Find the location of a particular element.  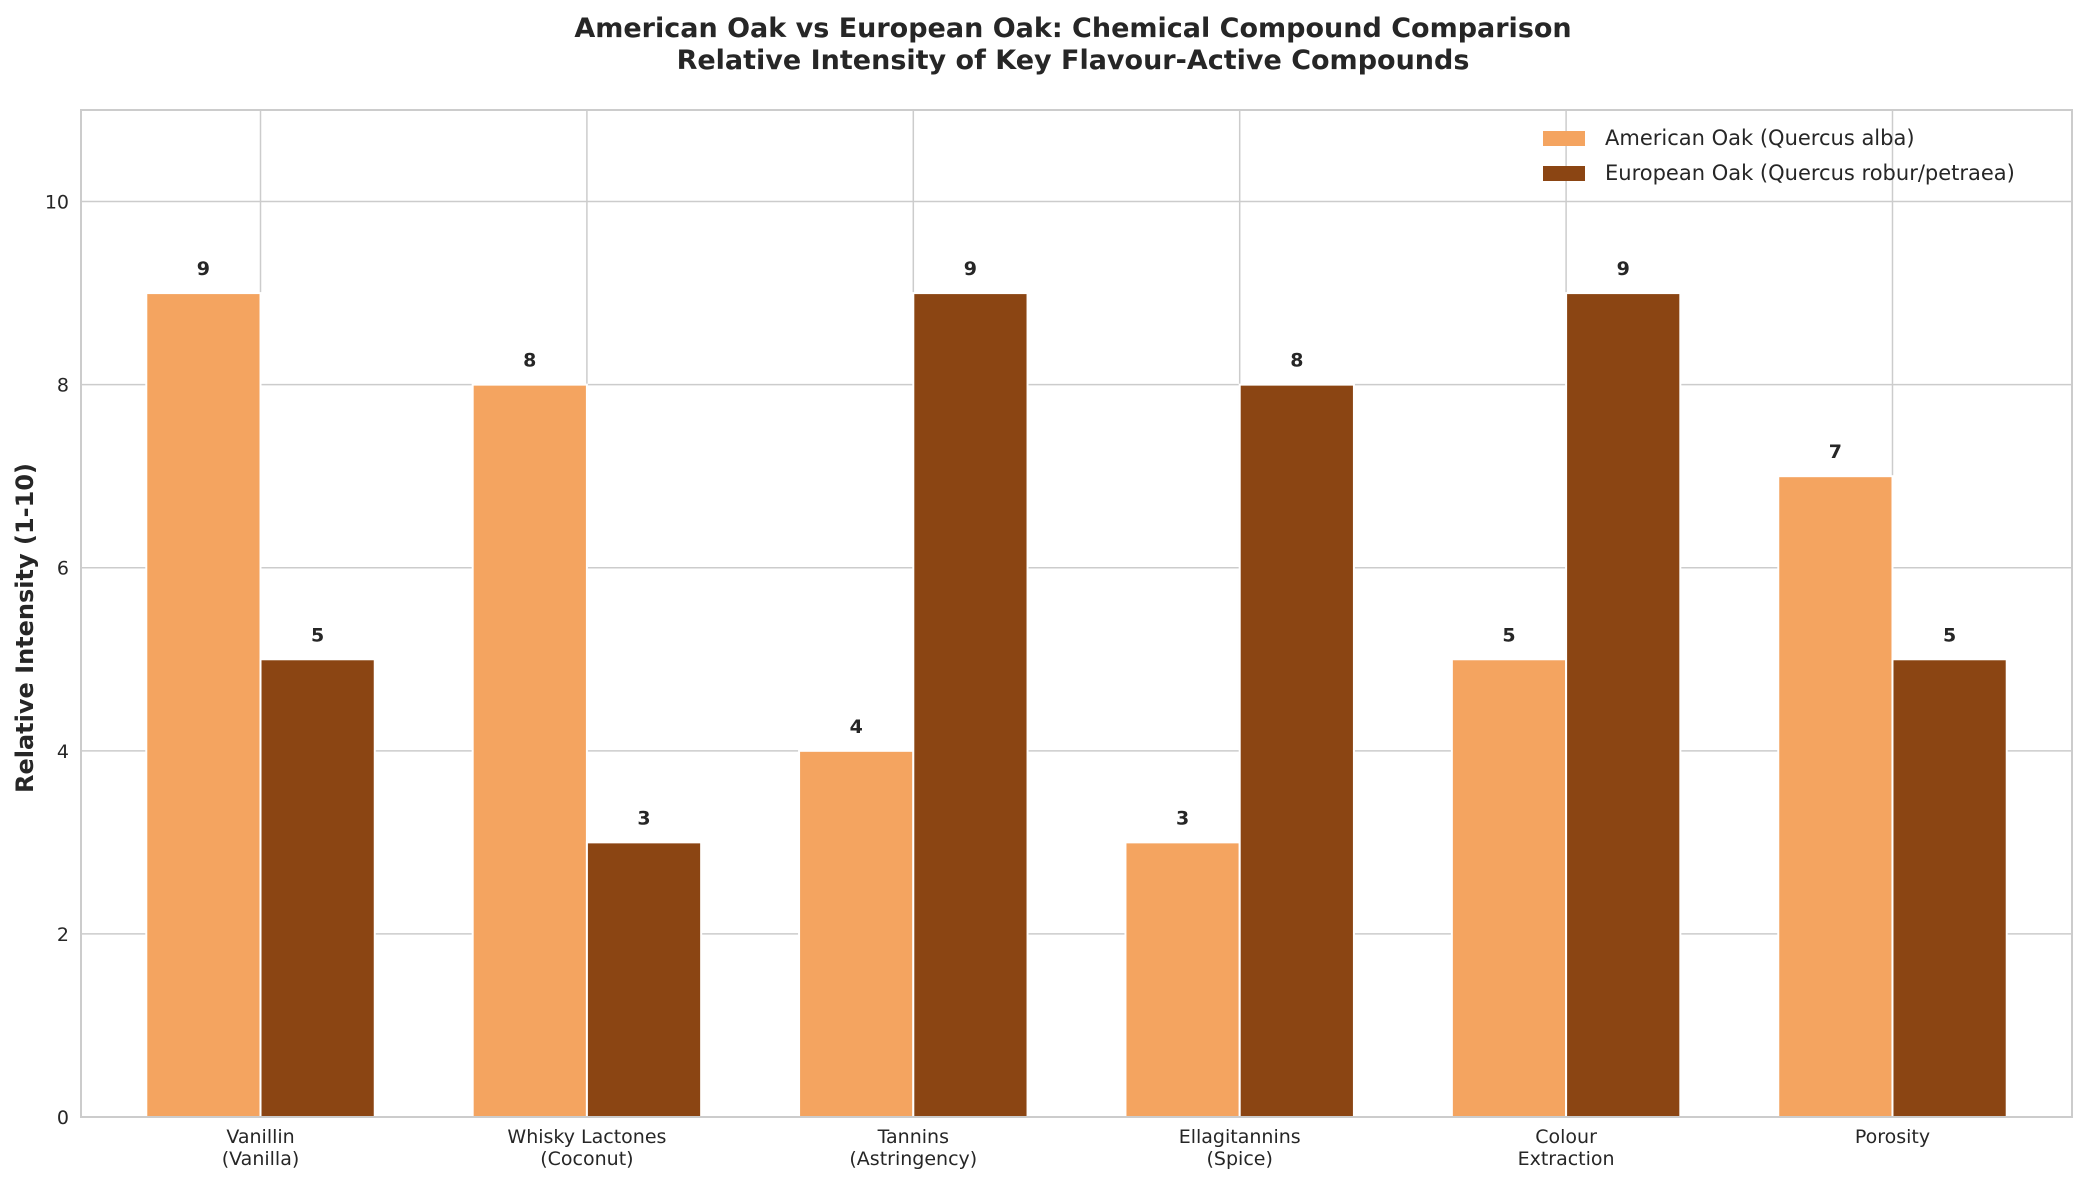

bar-value-label: 4 is located at coordinates (856, 727).